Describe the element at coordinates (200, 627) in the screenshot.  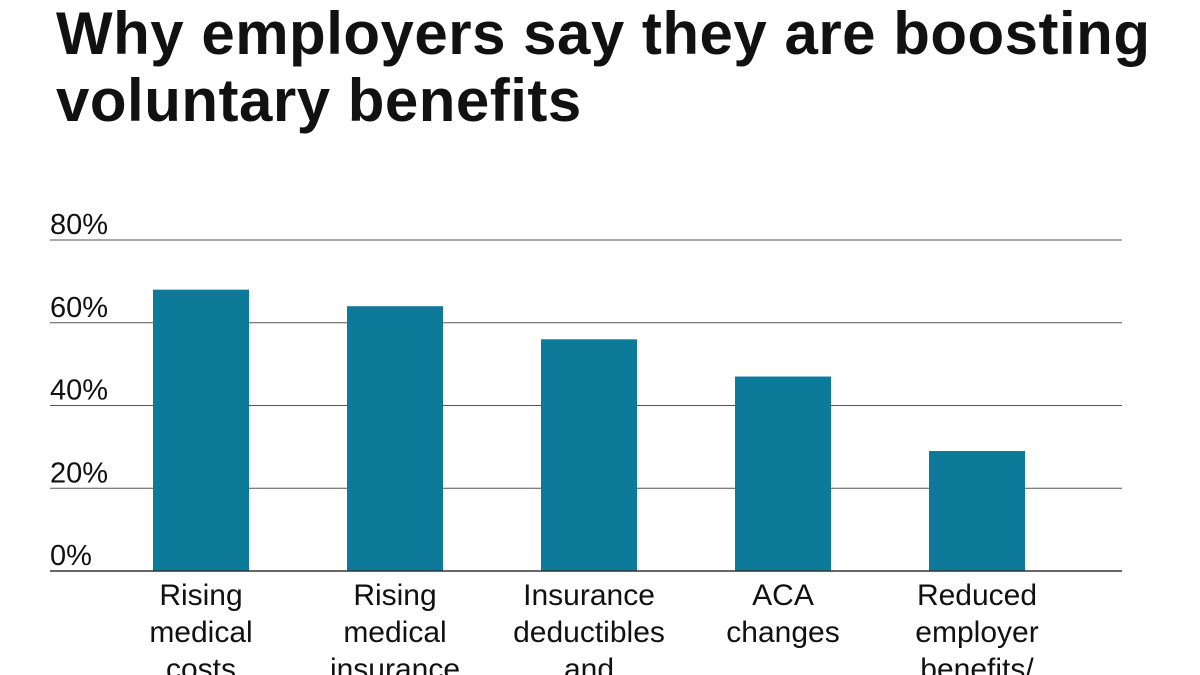
I see `category-label: Rising medical costs` at that location.